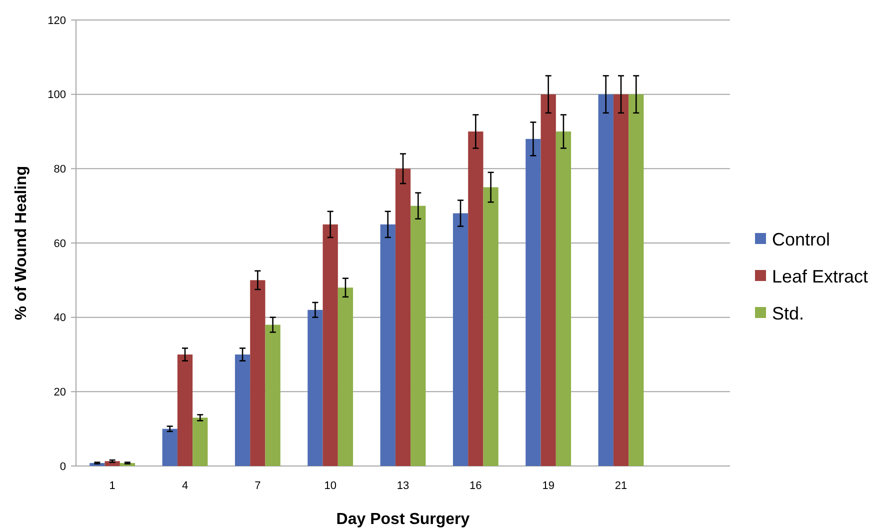 The width and height of the screenshot is (881, 530). What do you see at coordinates (60, 170) in the screenshot?
I see `y-tick-label: 80` at bounding box center [60, 170].